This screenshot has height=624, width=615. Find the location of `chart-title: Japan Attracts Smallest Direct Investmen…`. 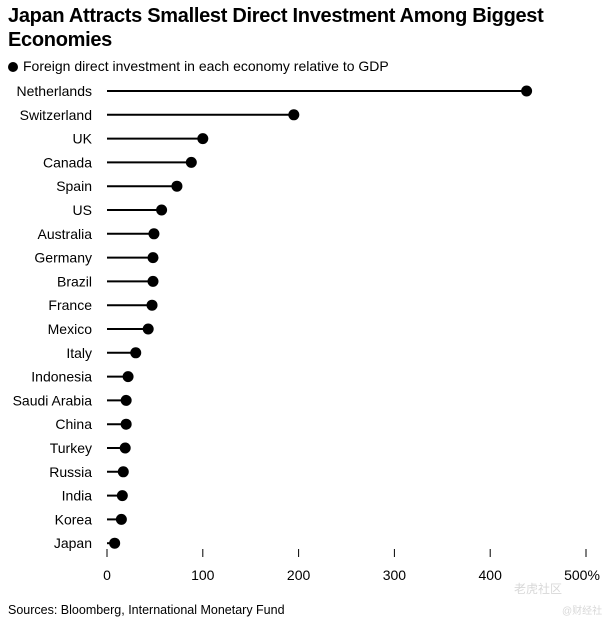

chart-title: Japan Attracts Smallest Direct Investmen… is located at coordinates (276, 28).